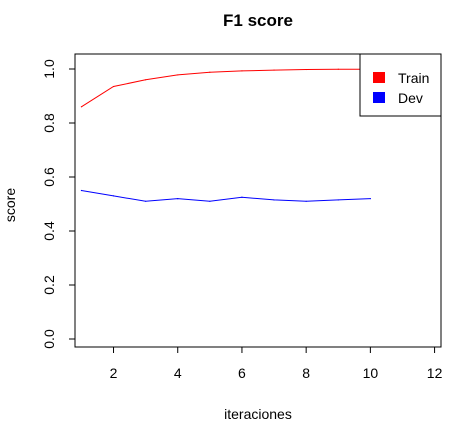 The width and height of the screenshot is (451, 430). I want to click on series-line-train, so click(226, 88).